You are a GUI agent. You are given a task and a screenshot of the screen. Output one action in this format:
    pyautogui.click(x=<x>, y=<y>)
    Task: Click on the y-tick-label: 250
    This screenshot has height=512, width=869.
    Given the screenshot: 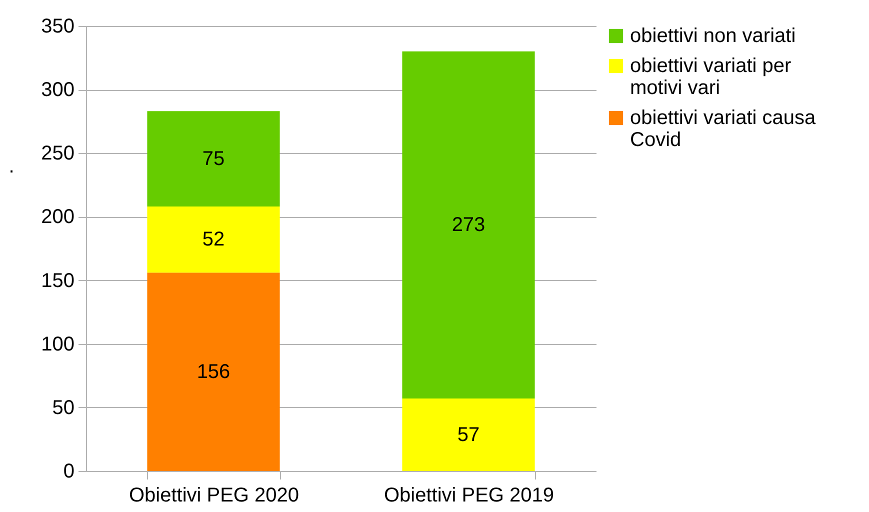 What is the action you would take?
    pyautogui.click(x=57, y=153)
    